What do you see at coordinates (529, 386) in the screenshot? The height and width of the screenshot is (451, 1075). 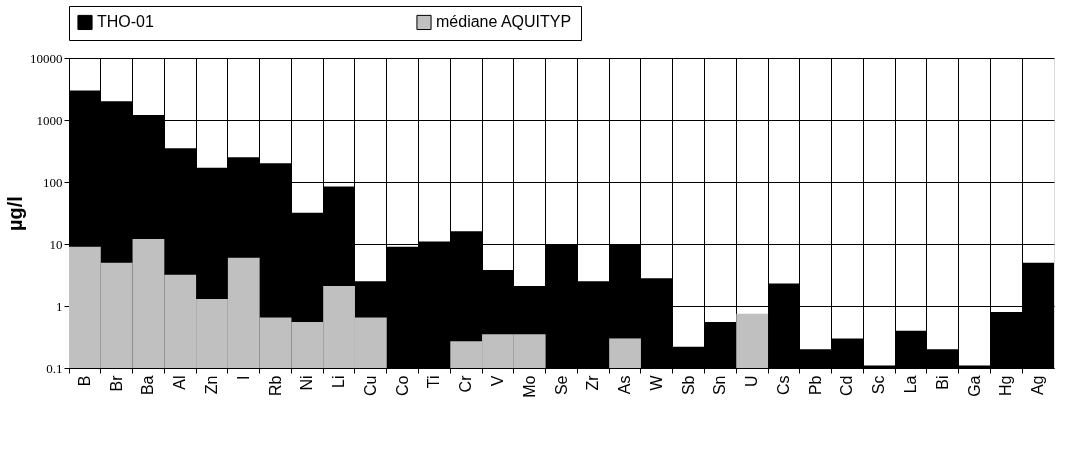 I see `x-tick-label: Mo` at bounding box center [529, 386].